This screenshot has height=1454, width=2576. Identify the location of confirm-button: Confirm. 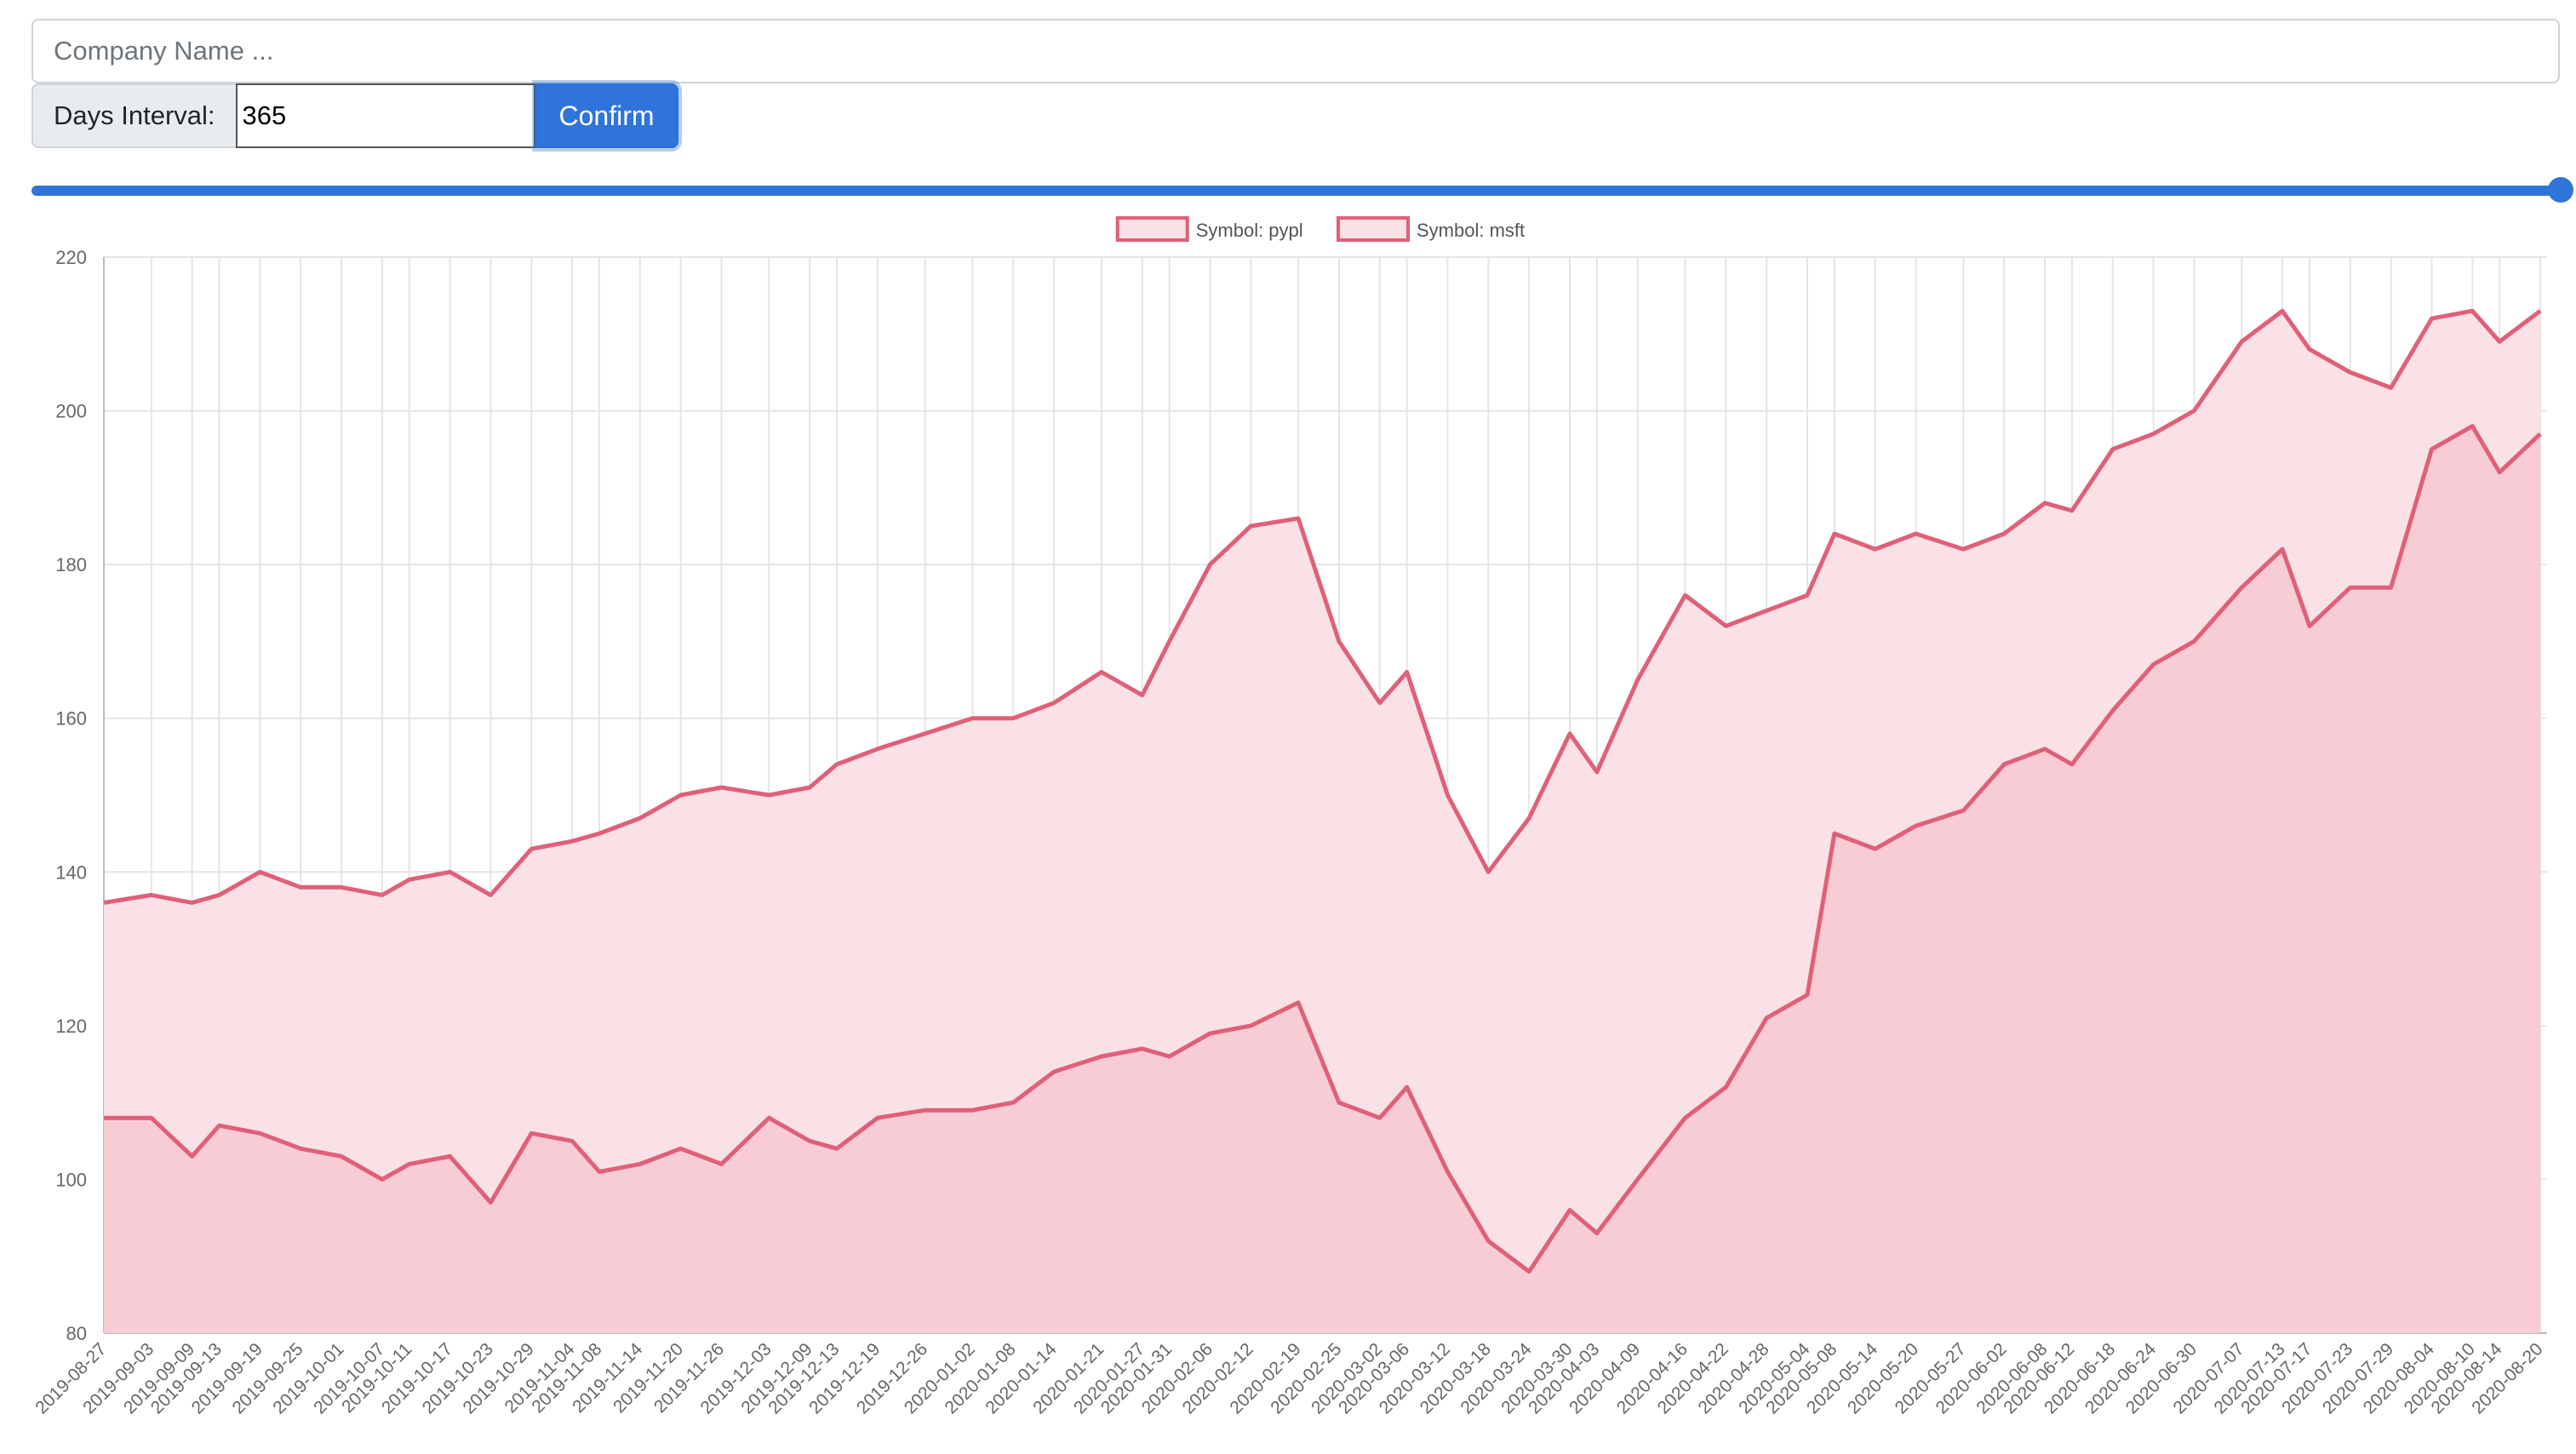
(606, 115).